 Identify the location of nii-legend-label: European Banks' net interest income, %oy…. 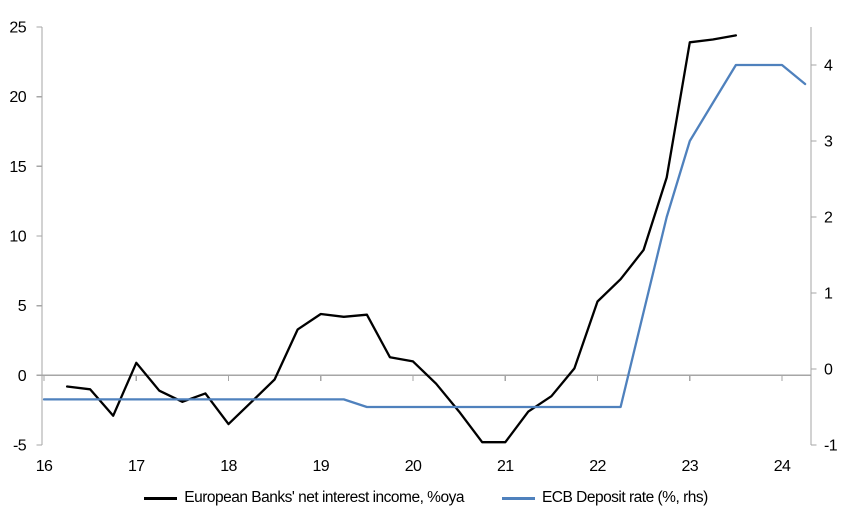
(324, 497).